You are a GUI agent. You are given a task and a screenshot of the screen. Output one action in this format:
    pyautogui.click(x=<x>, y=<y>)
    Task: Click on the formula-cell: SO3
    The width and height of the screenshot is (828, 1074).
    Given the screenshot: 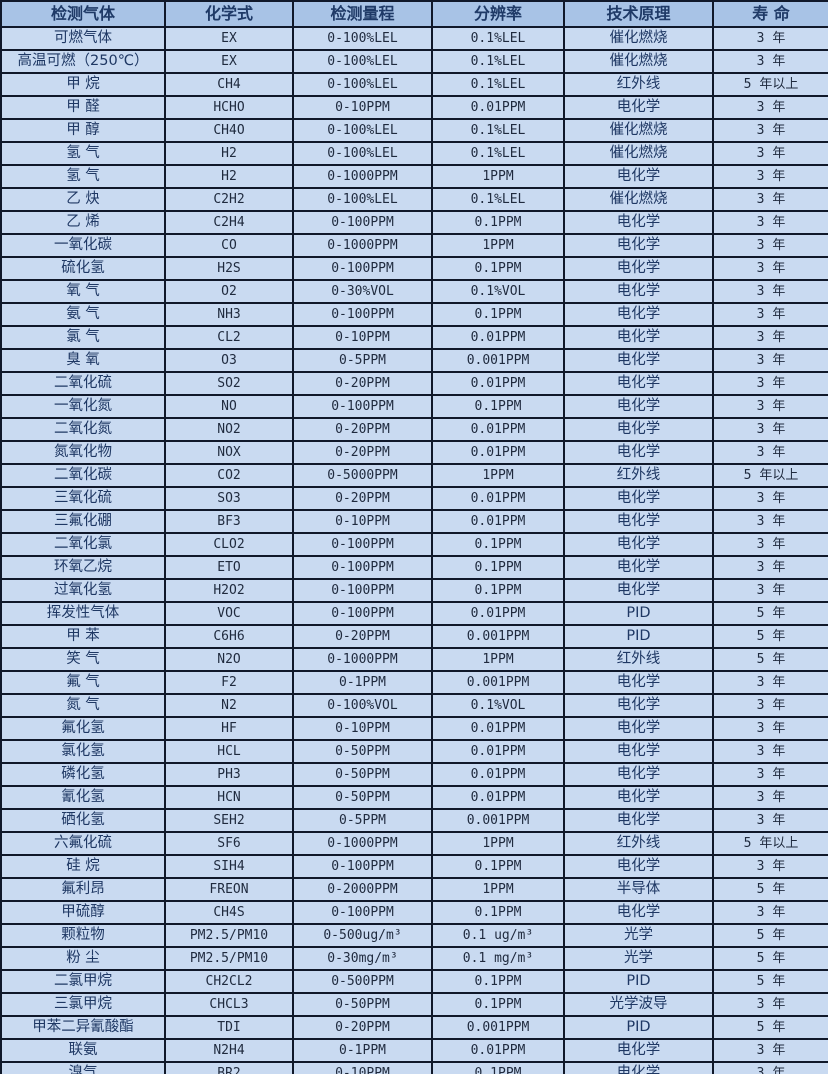 What is the action you would take?
    pyautogui.click(x=229, y=498)
    